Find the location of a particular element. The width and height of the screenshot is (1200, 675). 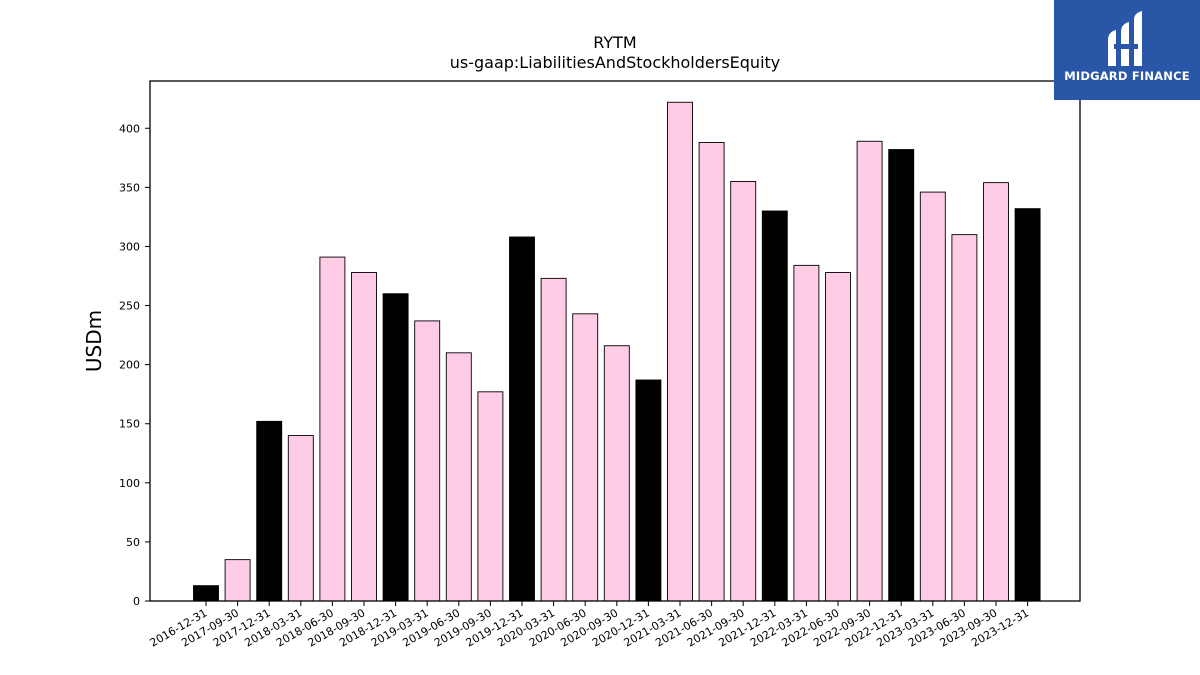

y-tick-label: 0 is located at coordinates (136, 601).